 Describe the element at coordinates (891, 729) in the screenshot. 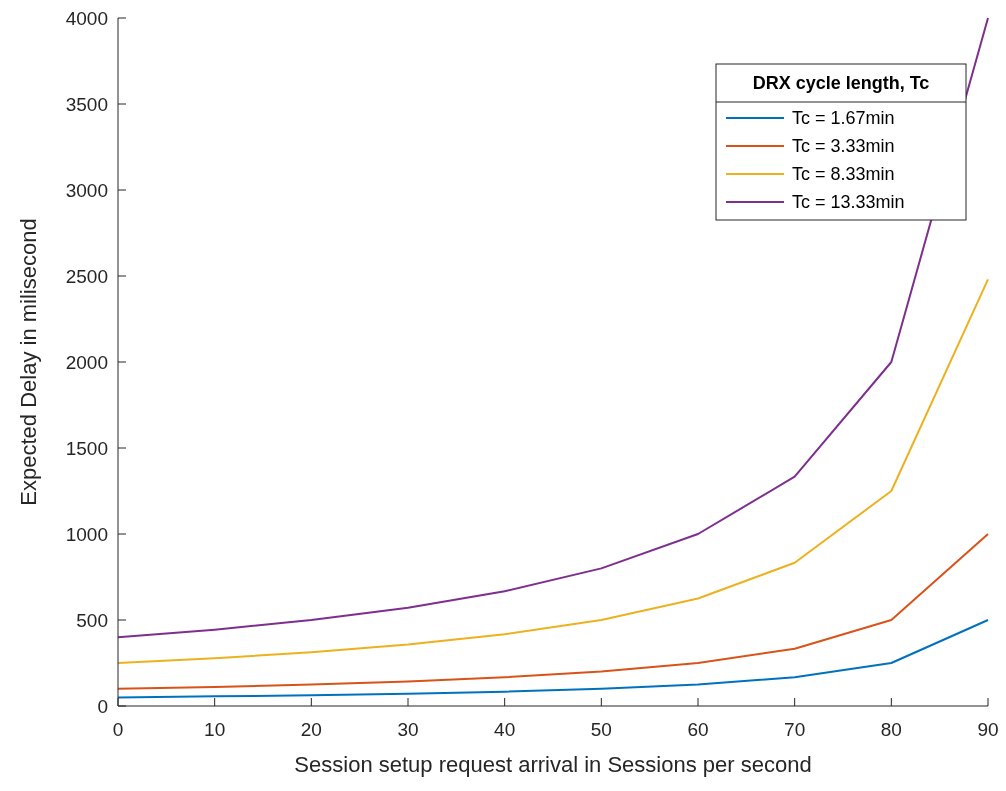

I see `x-tick-label: 80` at that location.